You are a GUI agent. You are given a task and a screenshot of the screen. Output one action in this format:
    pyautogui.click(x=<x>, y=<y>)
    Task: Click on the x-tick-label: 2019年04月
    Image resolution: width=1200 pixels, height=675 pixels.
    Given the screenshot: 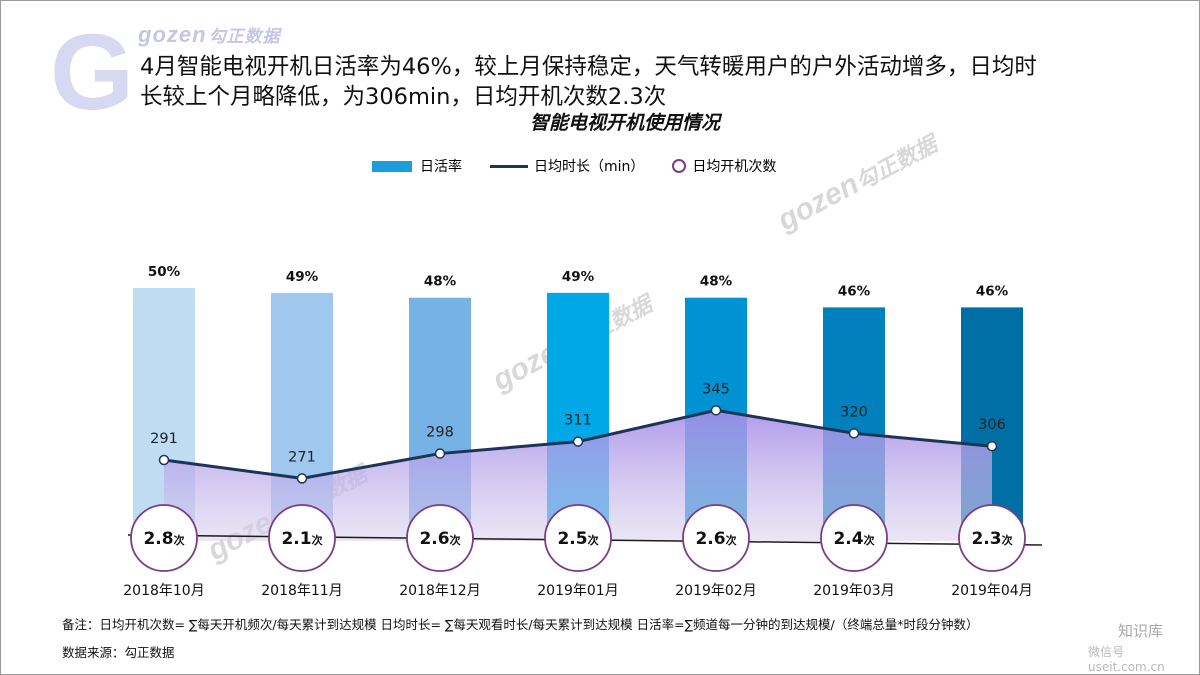 What is the action you would take?
    pyautogui.click(x=991, y=591)
    